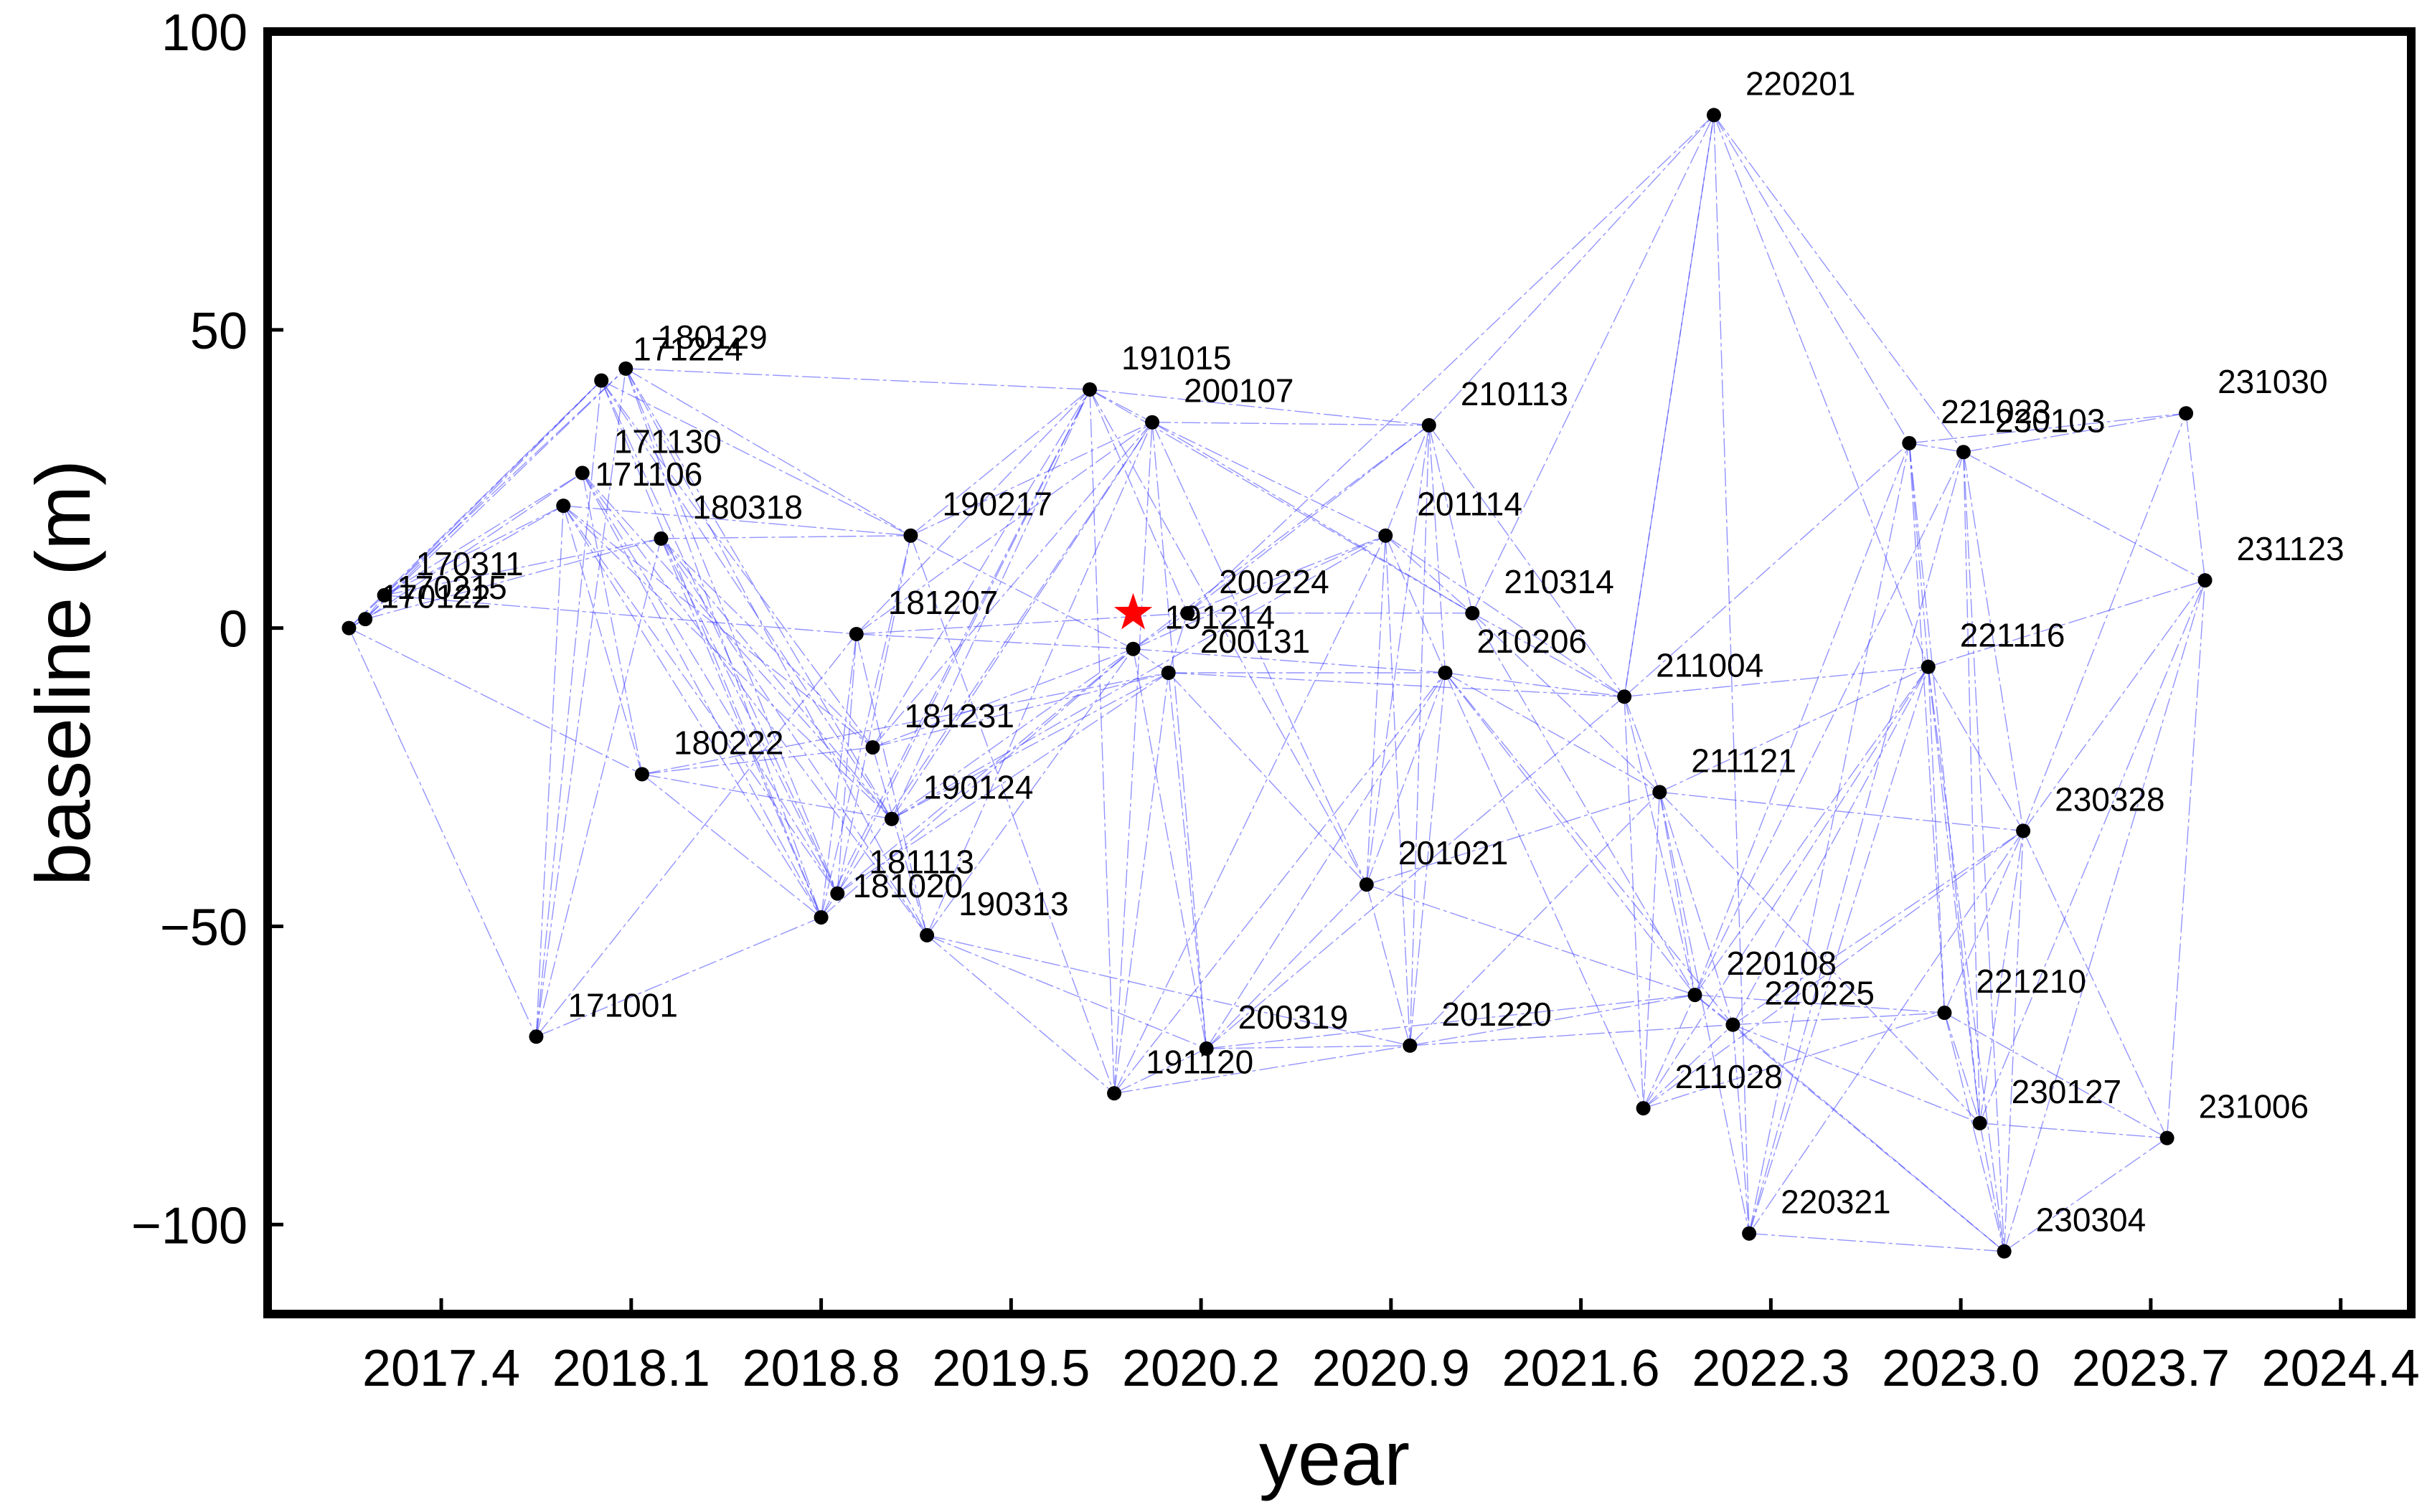 The image size is (2422, 1512). I want to click on y-tick-label: 0, so click(233, 629).